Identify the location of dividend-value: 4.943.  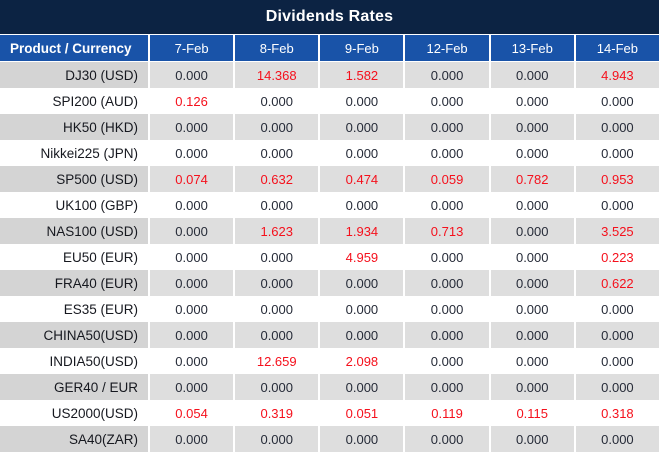
(617, 75).